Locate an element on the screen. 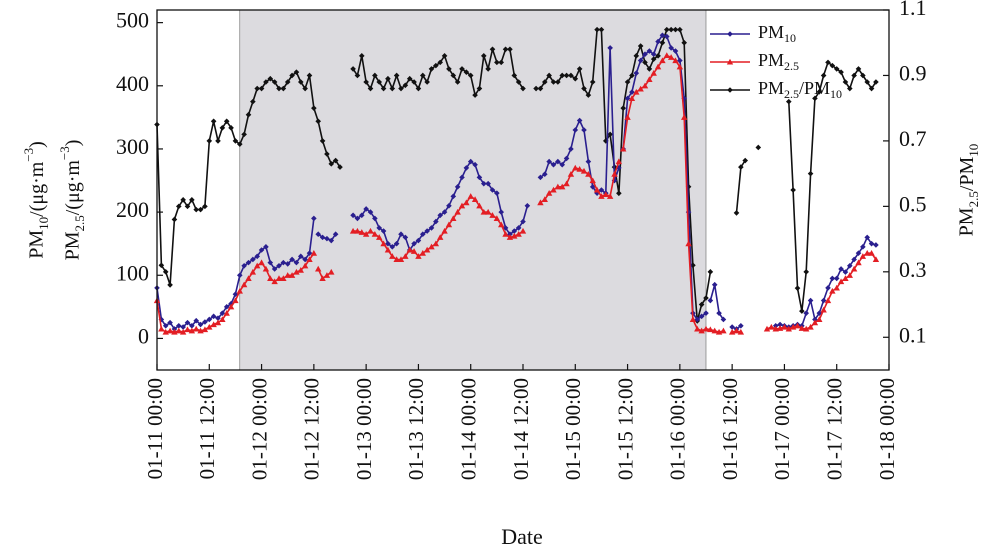  x-tick-label: 01-16 00:00 is located at coordinates (678, 429).